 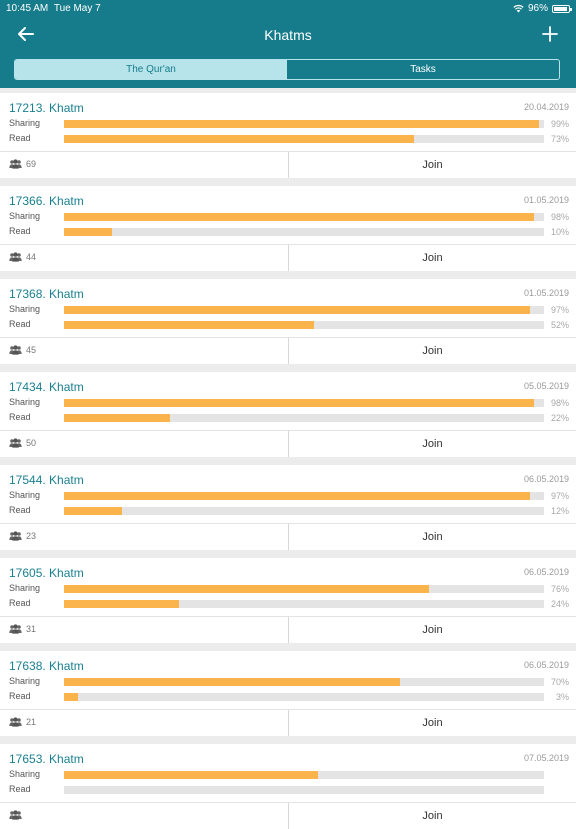 What do you see at coordinates (559, 124) in the screenshot?
I see `sharing-percent: 99%` at bounding box center [559, 124].